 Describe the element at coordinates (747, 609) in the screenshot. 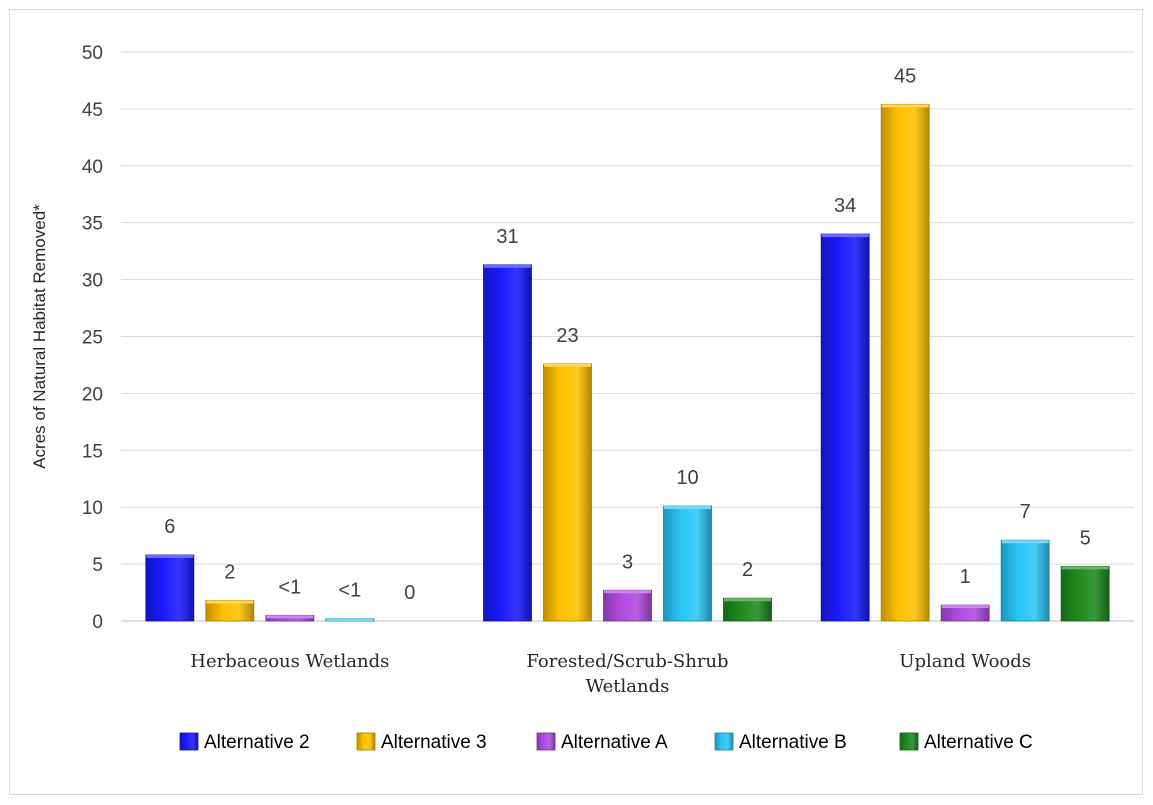

I see `bar-forested-scrub-shrub-wetlands-alternative-c` at that location.